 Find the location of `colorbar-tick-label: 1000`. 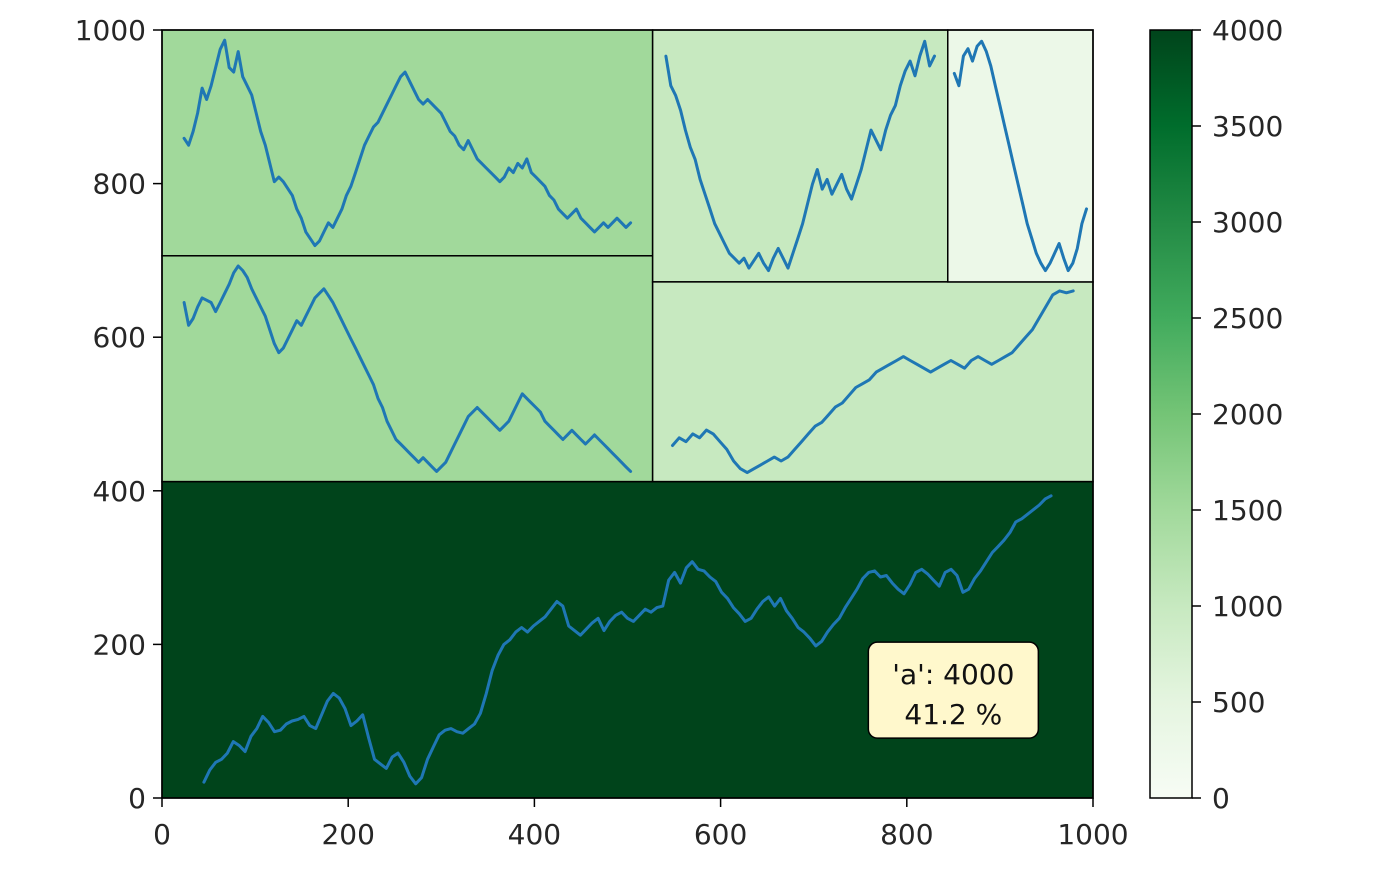

colorbar-tick-label: 1000 is located at coordinates (1247, 606).